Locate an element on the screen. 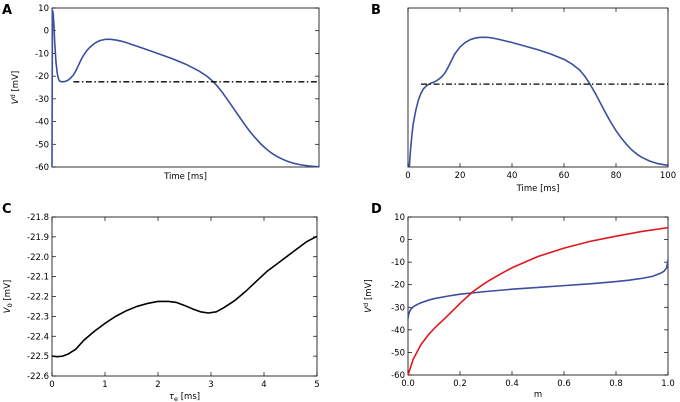 The height and width of the screenshot is (402, 680). panel-c-ylabel-unit: [mV] is located at coordinates (8, 291).